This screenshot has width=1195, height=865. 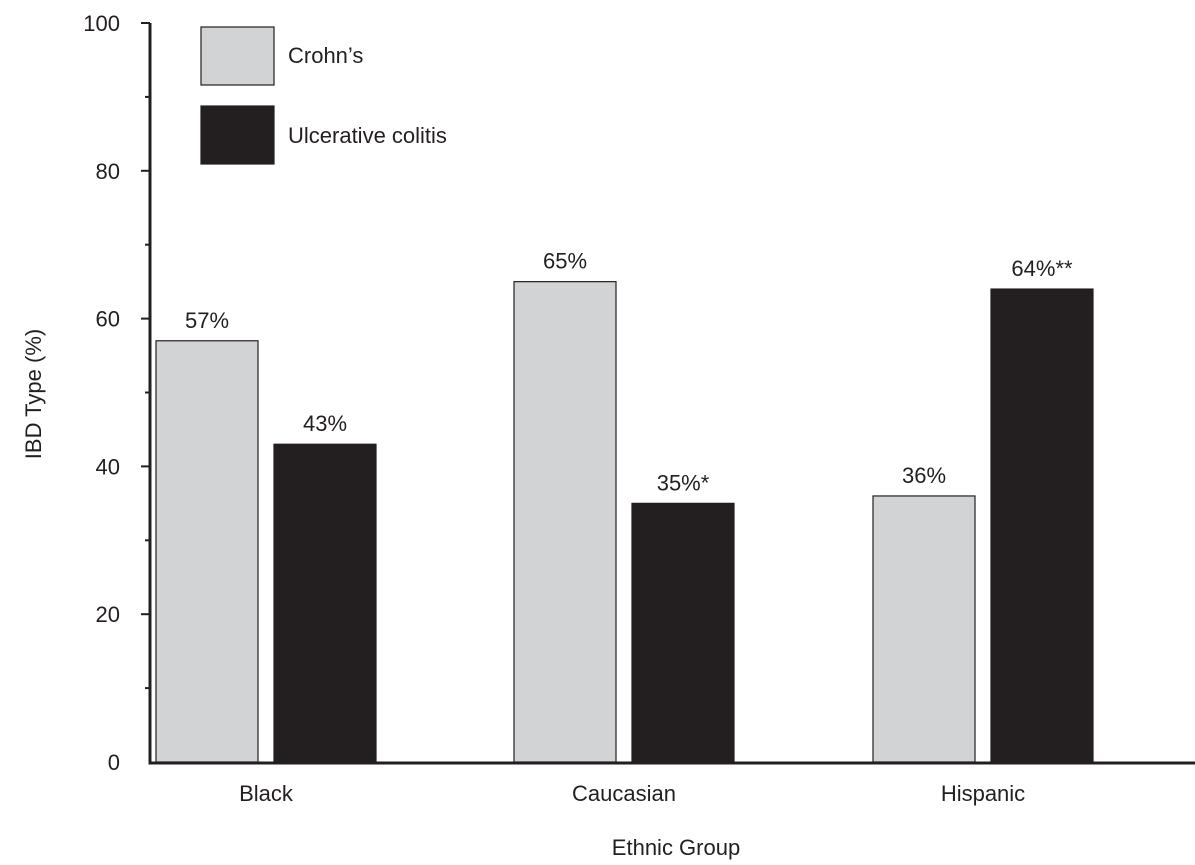 I want to click on data-label: 65%, so click(x=565, y=261).